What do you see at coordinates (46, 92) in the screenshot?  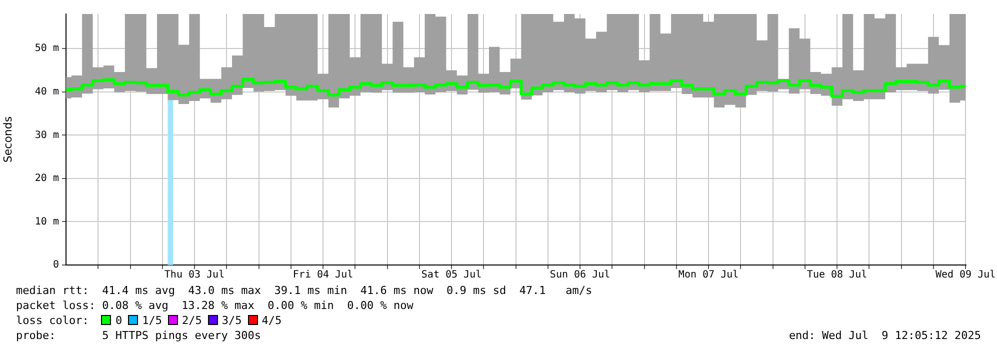 I see `y-tick-label: 40 m` at bounding box center [46, 92].